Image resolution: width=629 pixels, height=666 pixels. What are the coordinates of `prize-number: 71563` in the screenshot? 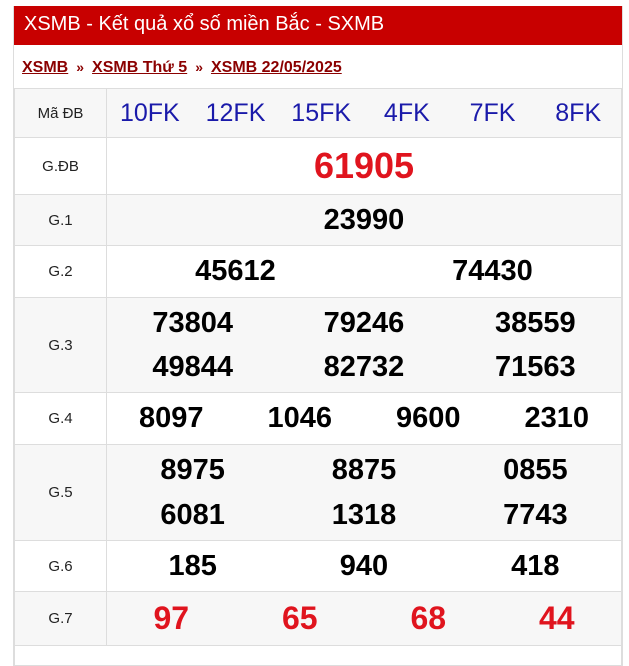 It's located at (535, 366).